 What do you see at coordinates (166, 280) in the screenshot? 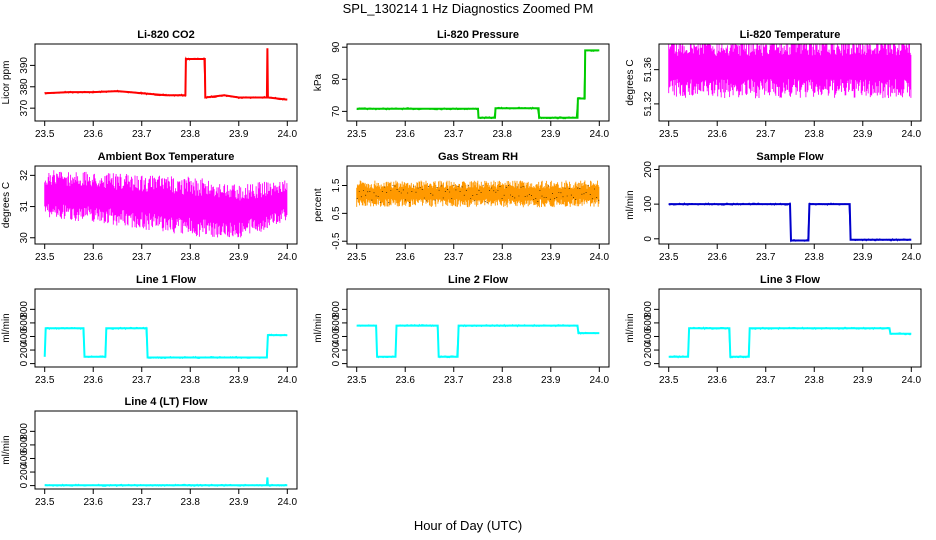
I see `chart-title: Line 1 Flow` at bounding box center [166, 280].